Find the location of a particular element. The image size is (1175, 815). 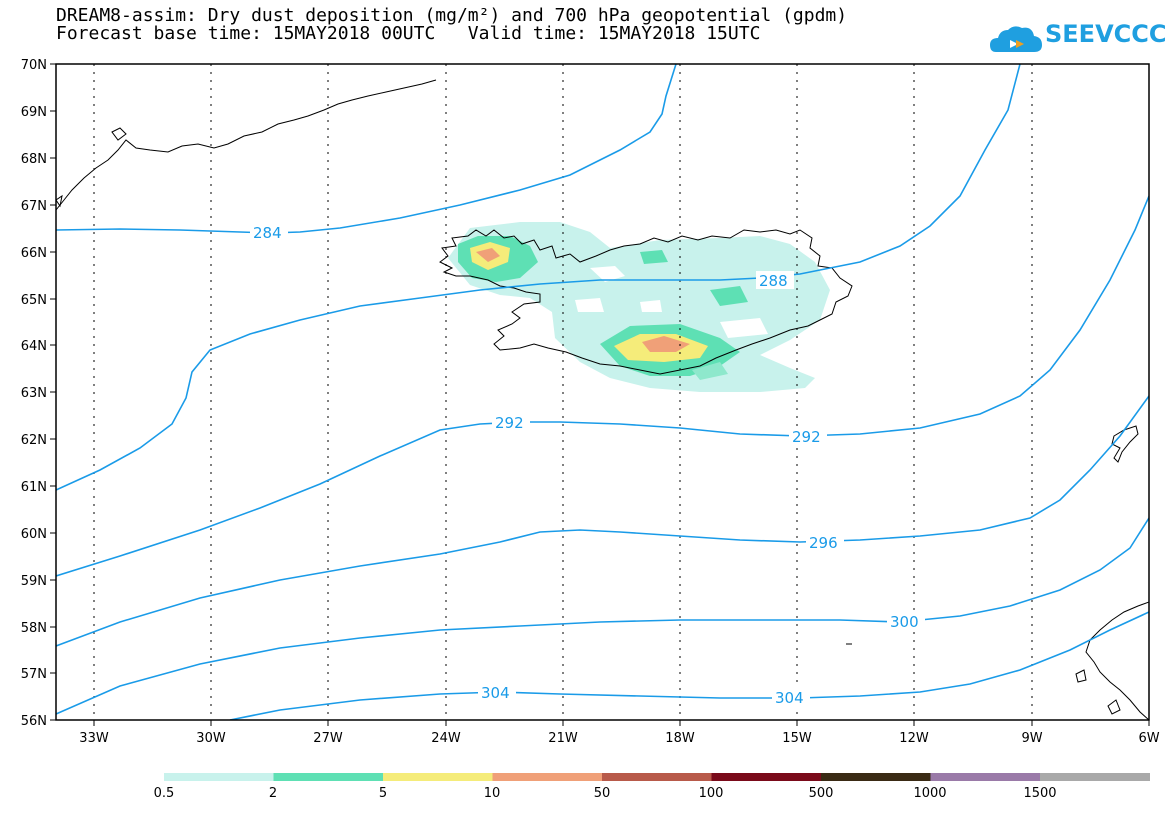

lat-label: 67N is located at coordinates (34, 206).